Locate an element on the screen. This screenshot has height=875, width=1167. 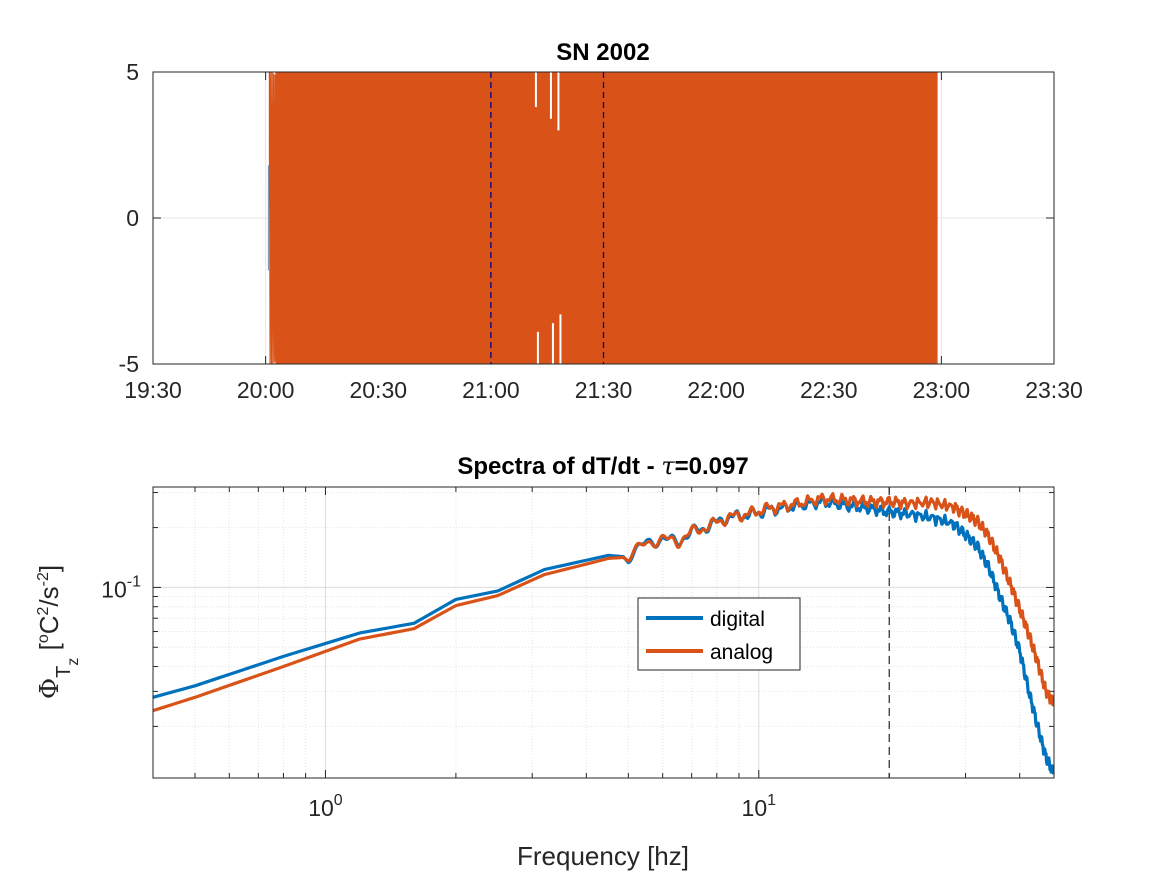
legend: digital analog is located at coordinates (719, 634).